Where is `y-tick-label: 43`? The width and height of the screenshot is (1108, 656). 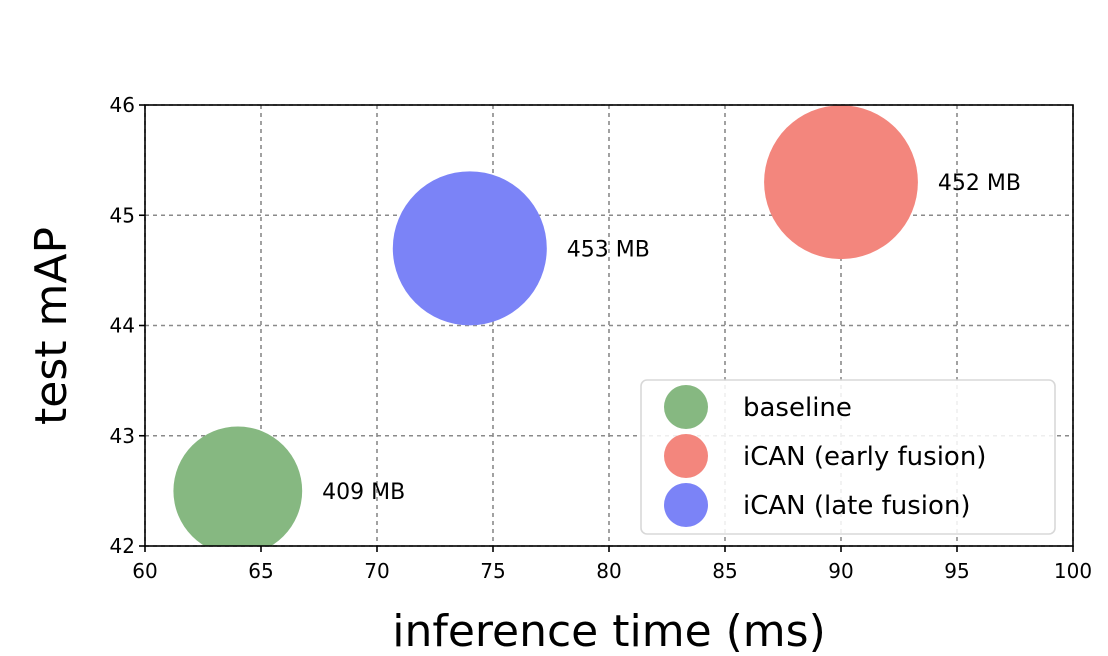
y-tick-label: 43 is located at coordinates (122, 436).